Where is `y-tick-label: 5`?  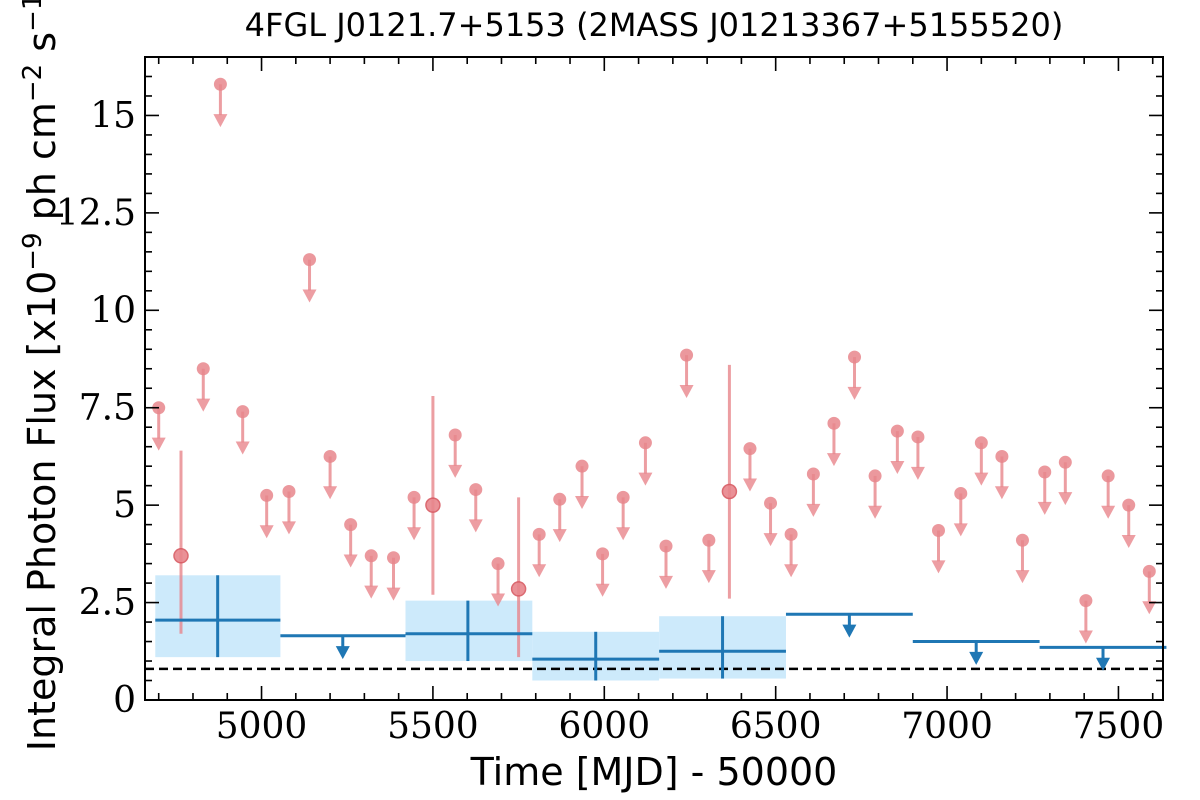 y-tick-label: 5 is located at coordinates (124, 505).